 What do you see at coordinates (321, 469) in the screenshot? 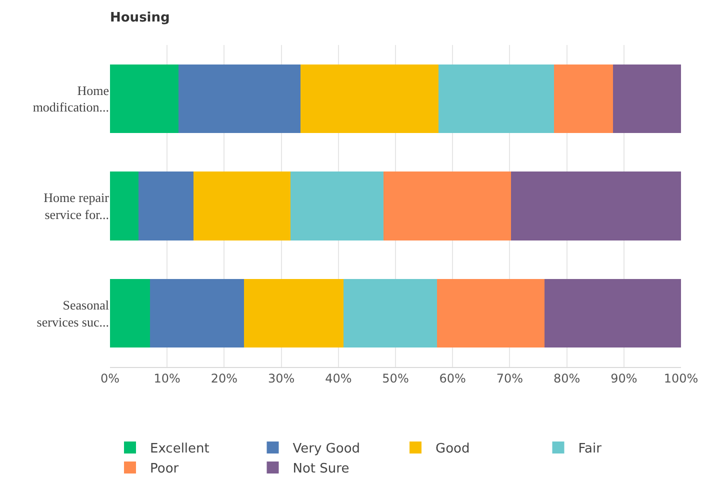
I see `legend-label: Not Sure` at bounding box center [321, 469].